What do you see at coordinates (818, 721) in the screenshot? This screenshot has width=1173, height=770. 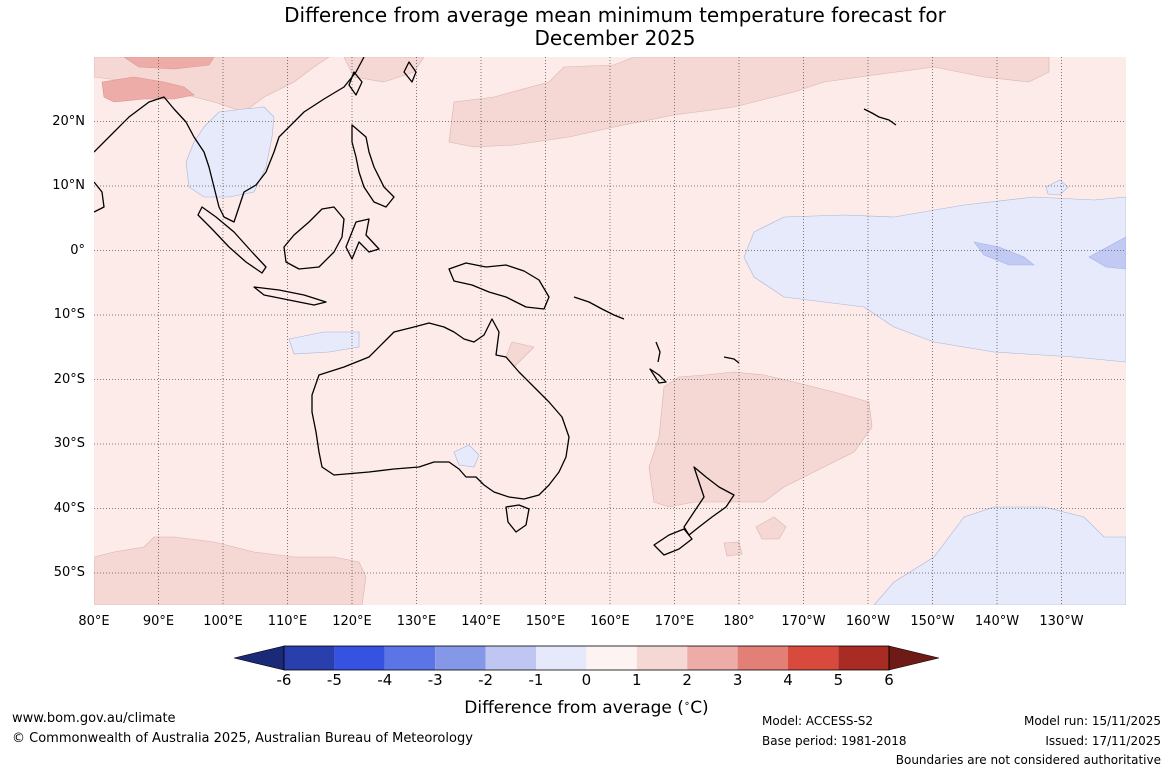 I see `footer-model: Model: ACCESS-S2` at bounding box center [818, 721].